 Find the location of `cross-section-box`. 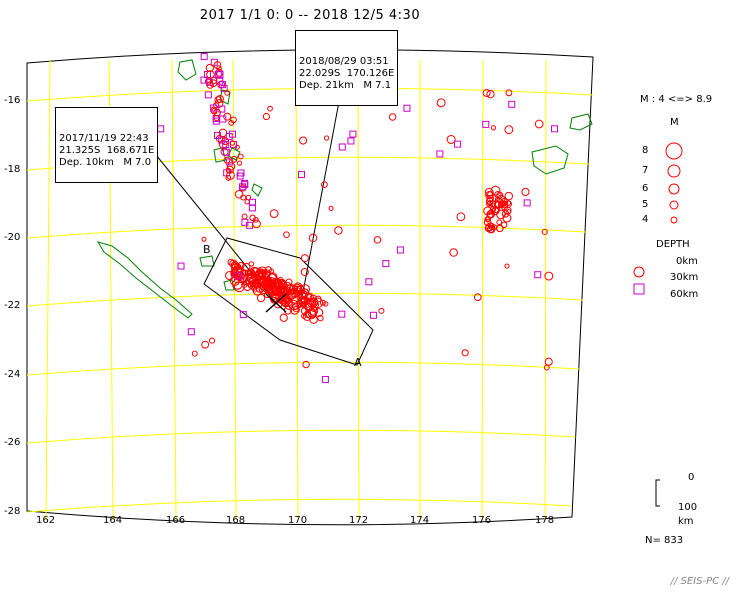

cross-section-box is located at coordinates (288, 301).